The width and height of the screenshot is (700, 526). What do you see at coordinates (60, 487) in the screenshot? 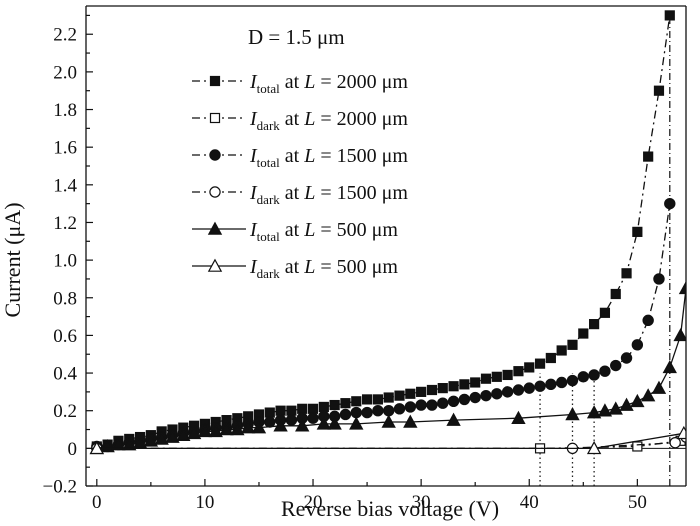
I see `y-tick-label: −0.2` at bounding box center [60, 487].